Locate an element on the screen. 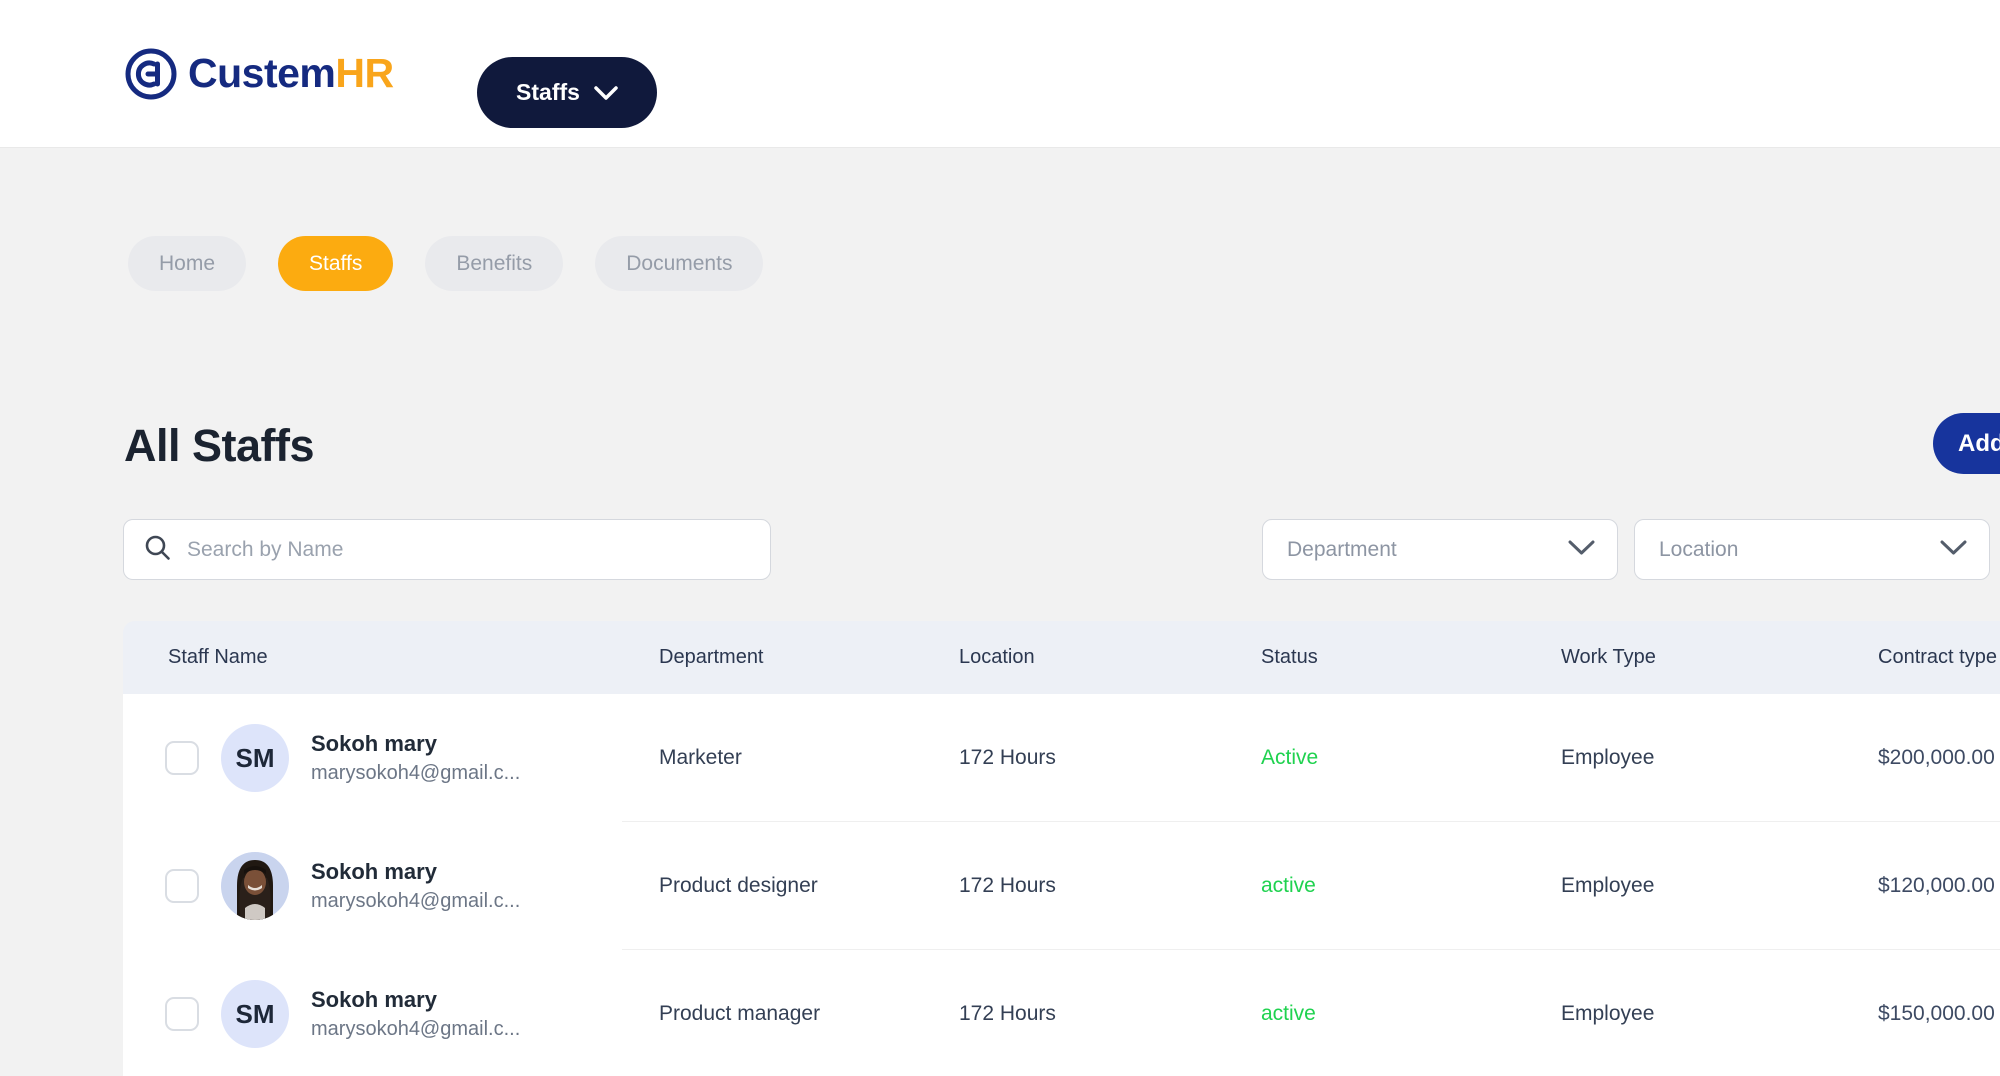 Image resolution: width=2000 pixels, height=1076 pixels. column-header-location: Location is located at coordinates (997, 657).